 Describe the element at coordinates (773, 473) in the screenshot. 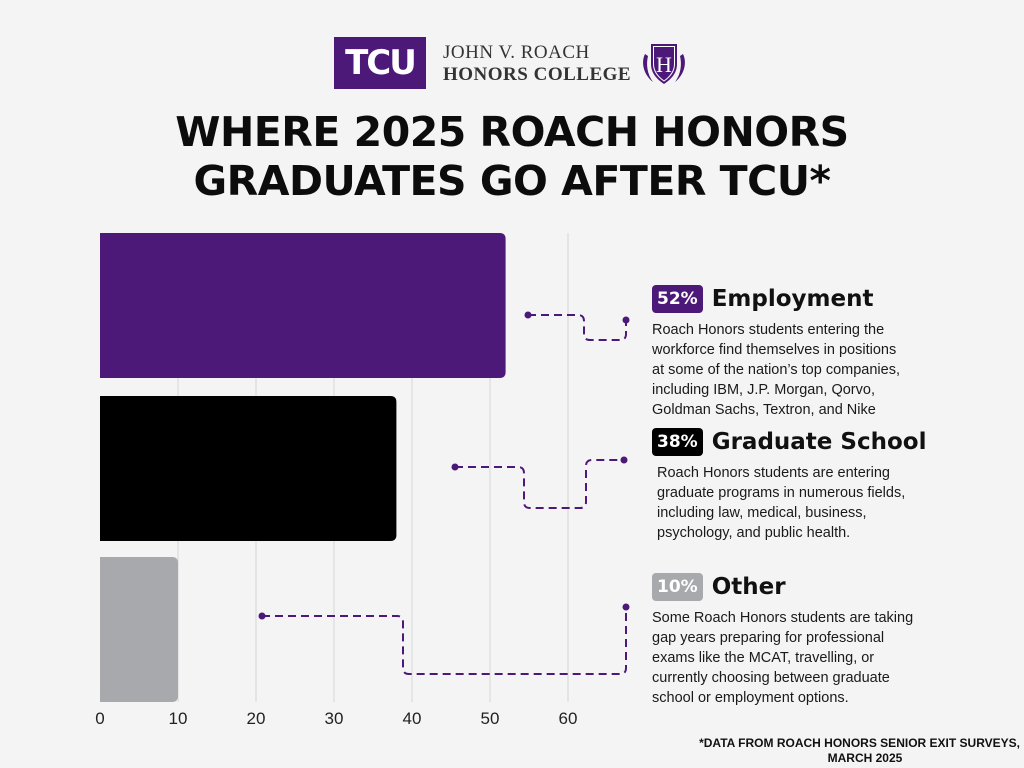

I see `desc-line: Roach Honors students are entering` at that location.